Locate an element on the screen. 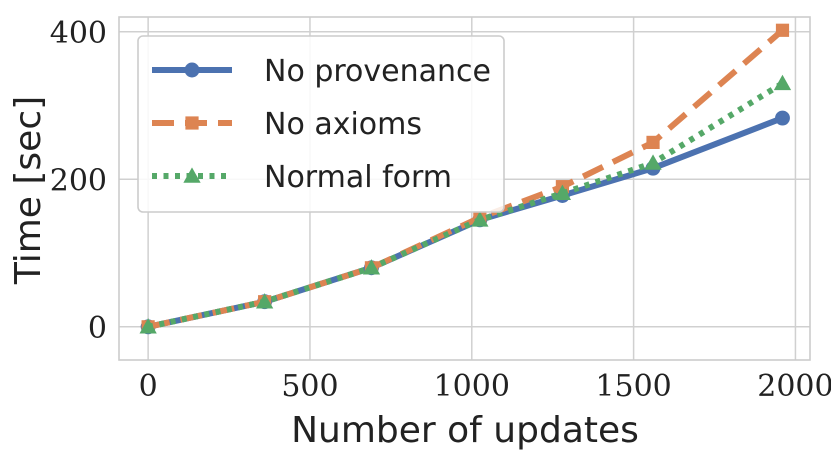  y-axis-label: Time [sec] is located at coordinates (28, 190).